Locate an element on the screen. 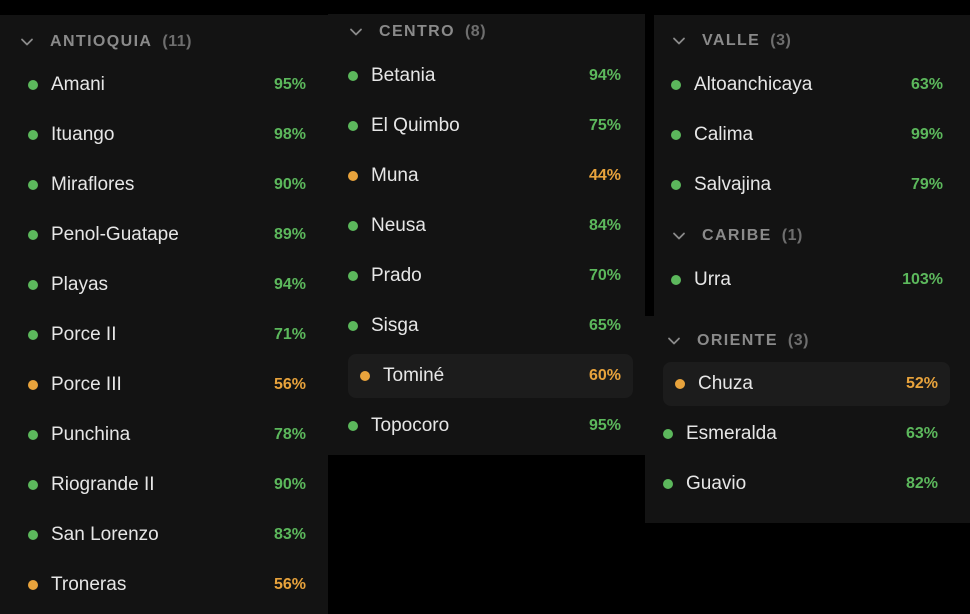  list-item: Punchina 78% is located at coordinates (173, 435).